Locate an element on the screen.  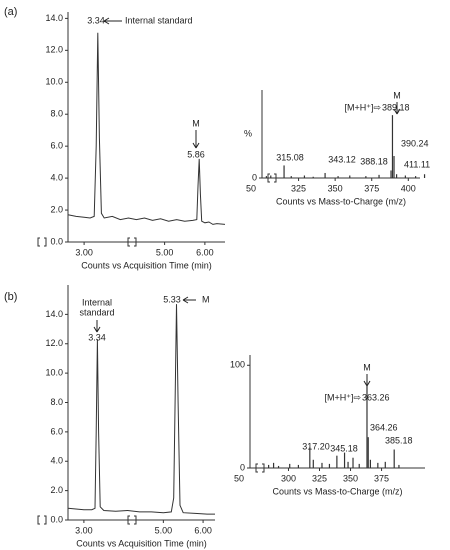
annotation: 385.18 is located at coordinates (399, 440).